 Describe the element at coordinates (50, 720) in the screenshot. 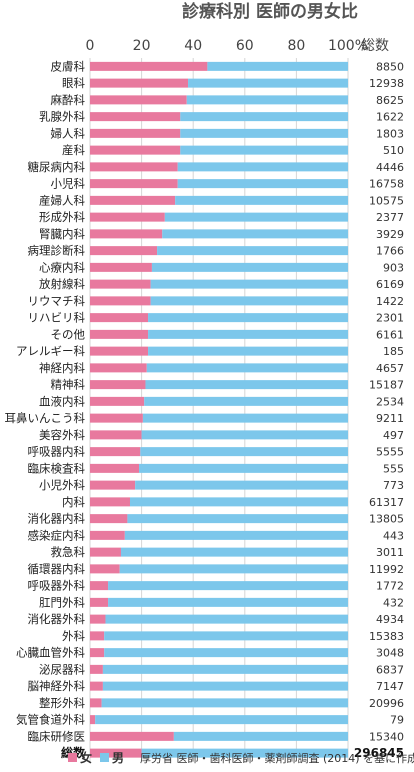

I see `category-label: 気管食道外科` at that location.